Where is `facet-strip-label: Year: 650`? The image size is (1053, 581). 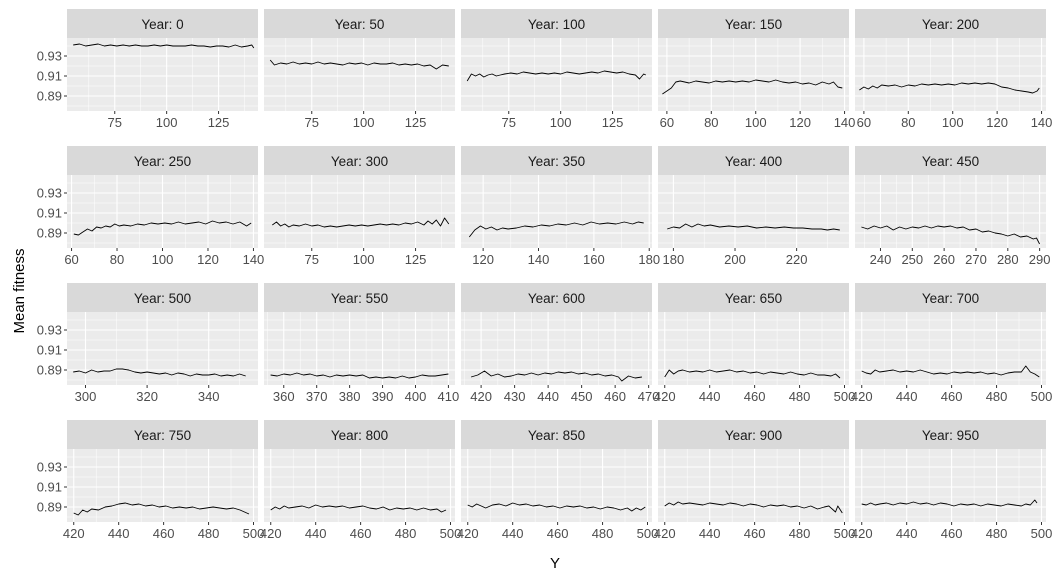 facet-strip-label: Year: 650 is located at coordinates (753, 298).